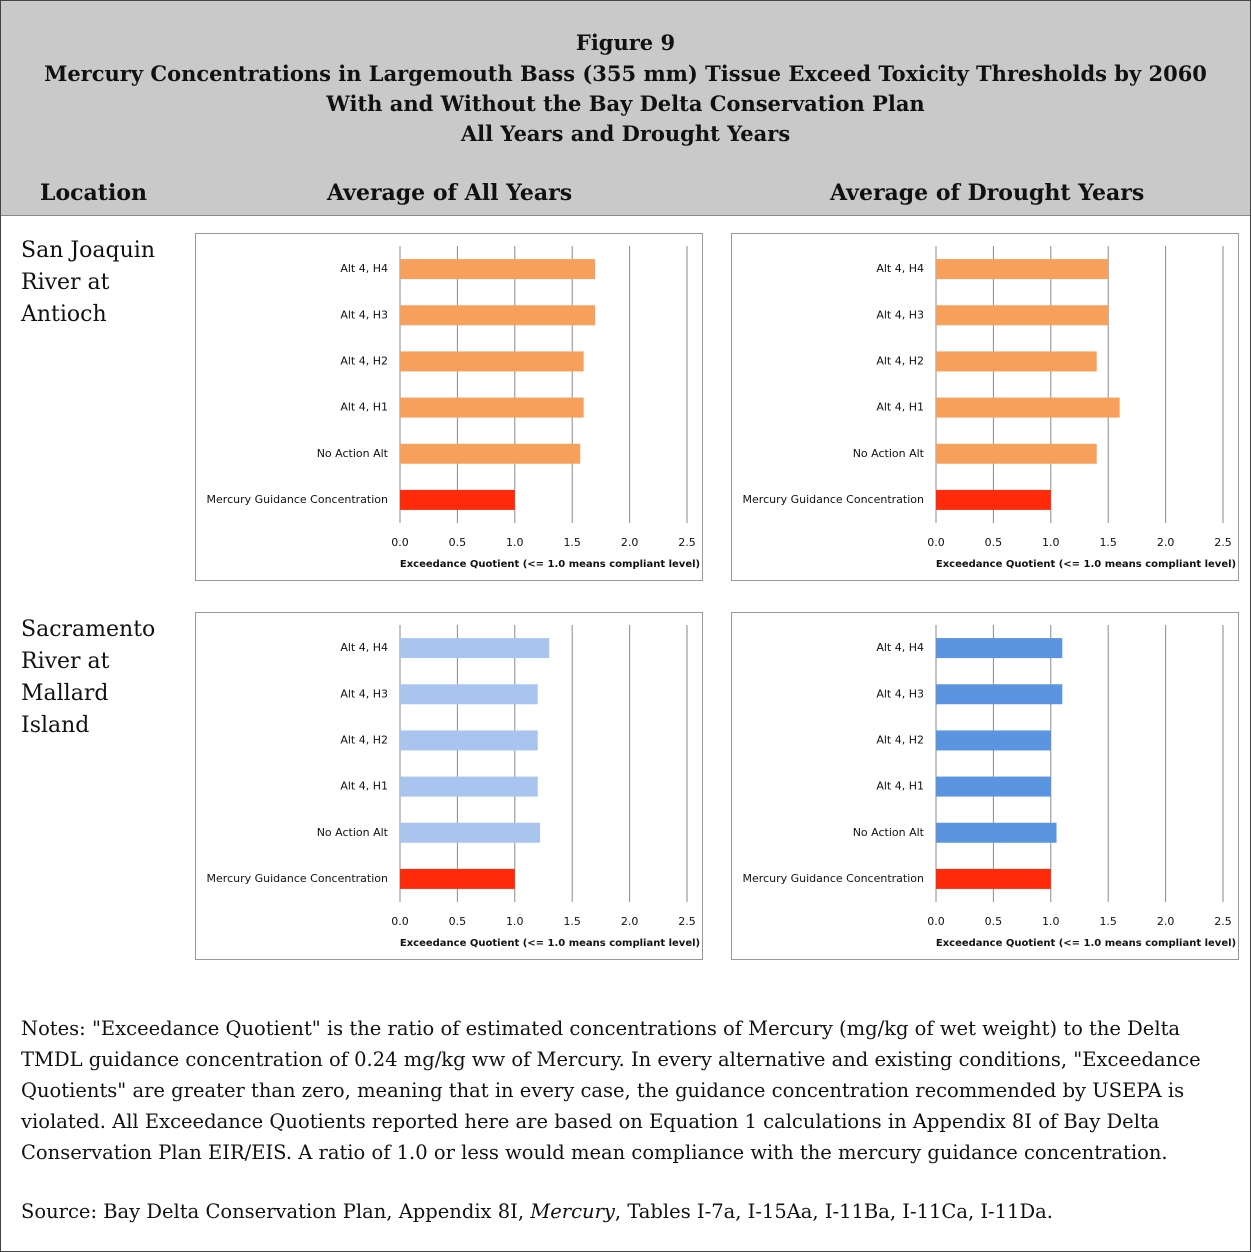  What do you see at coordinates (625, 133) in the screenshot?
I see `figure-title: All Years and Drought Years` at bounding box center [625, 133].